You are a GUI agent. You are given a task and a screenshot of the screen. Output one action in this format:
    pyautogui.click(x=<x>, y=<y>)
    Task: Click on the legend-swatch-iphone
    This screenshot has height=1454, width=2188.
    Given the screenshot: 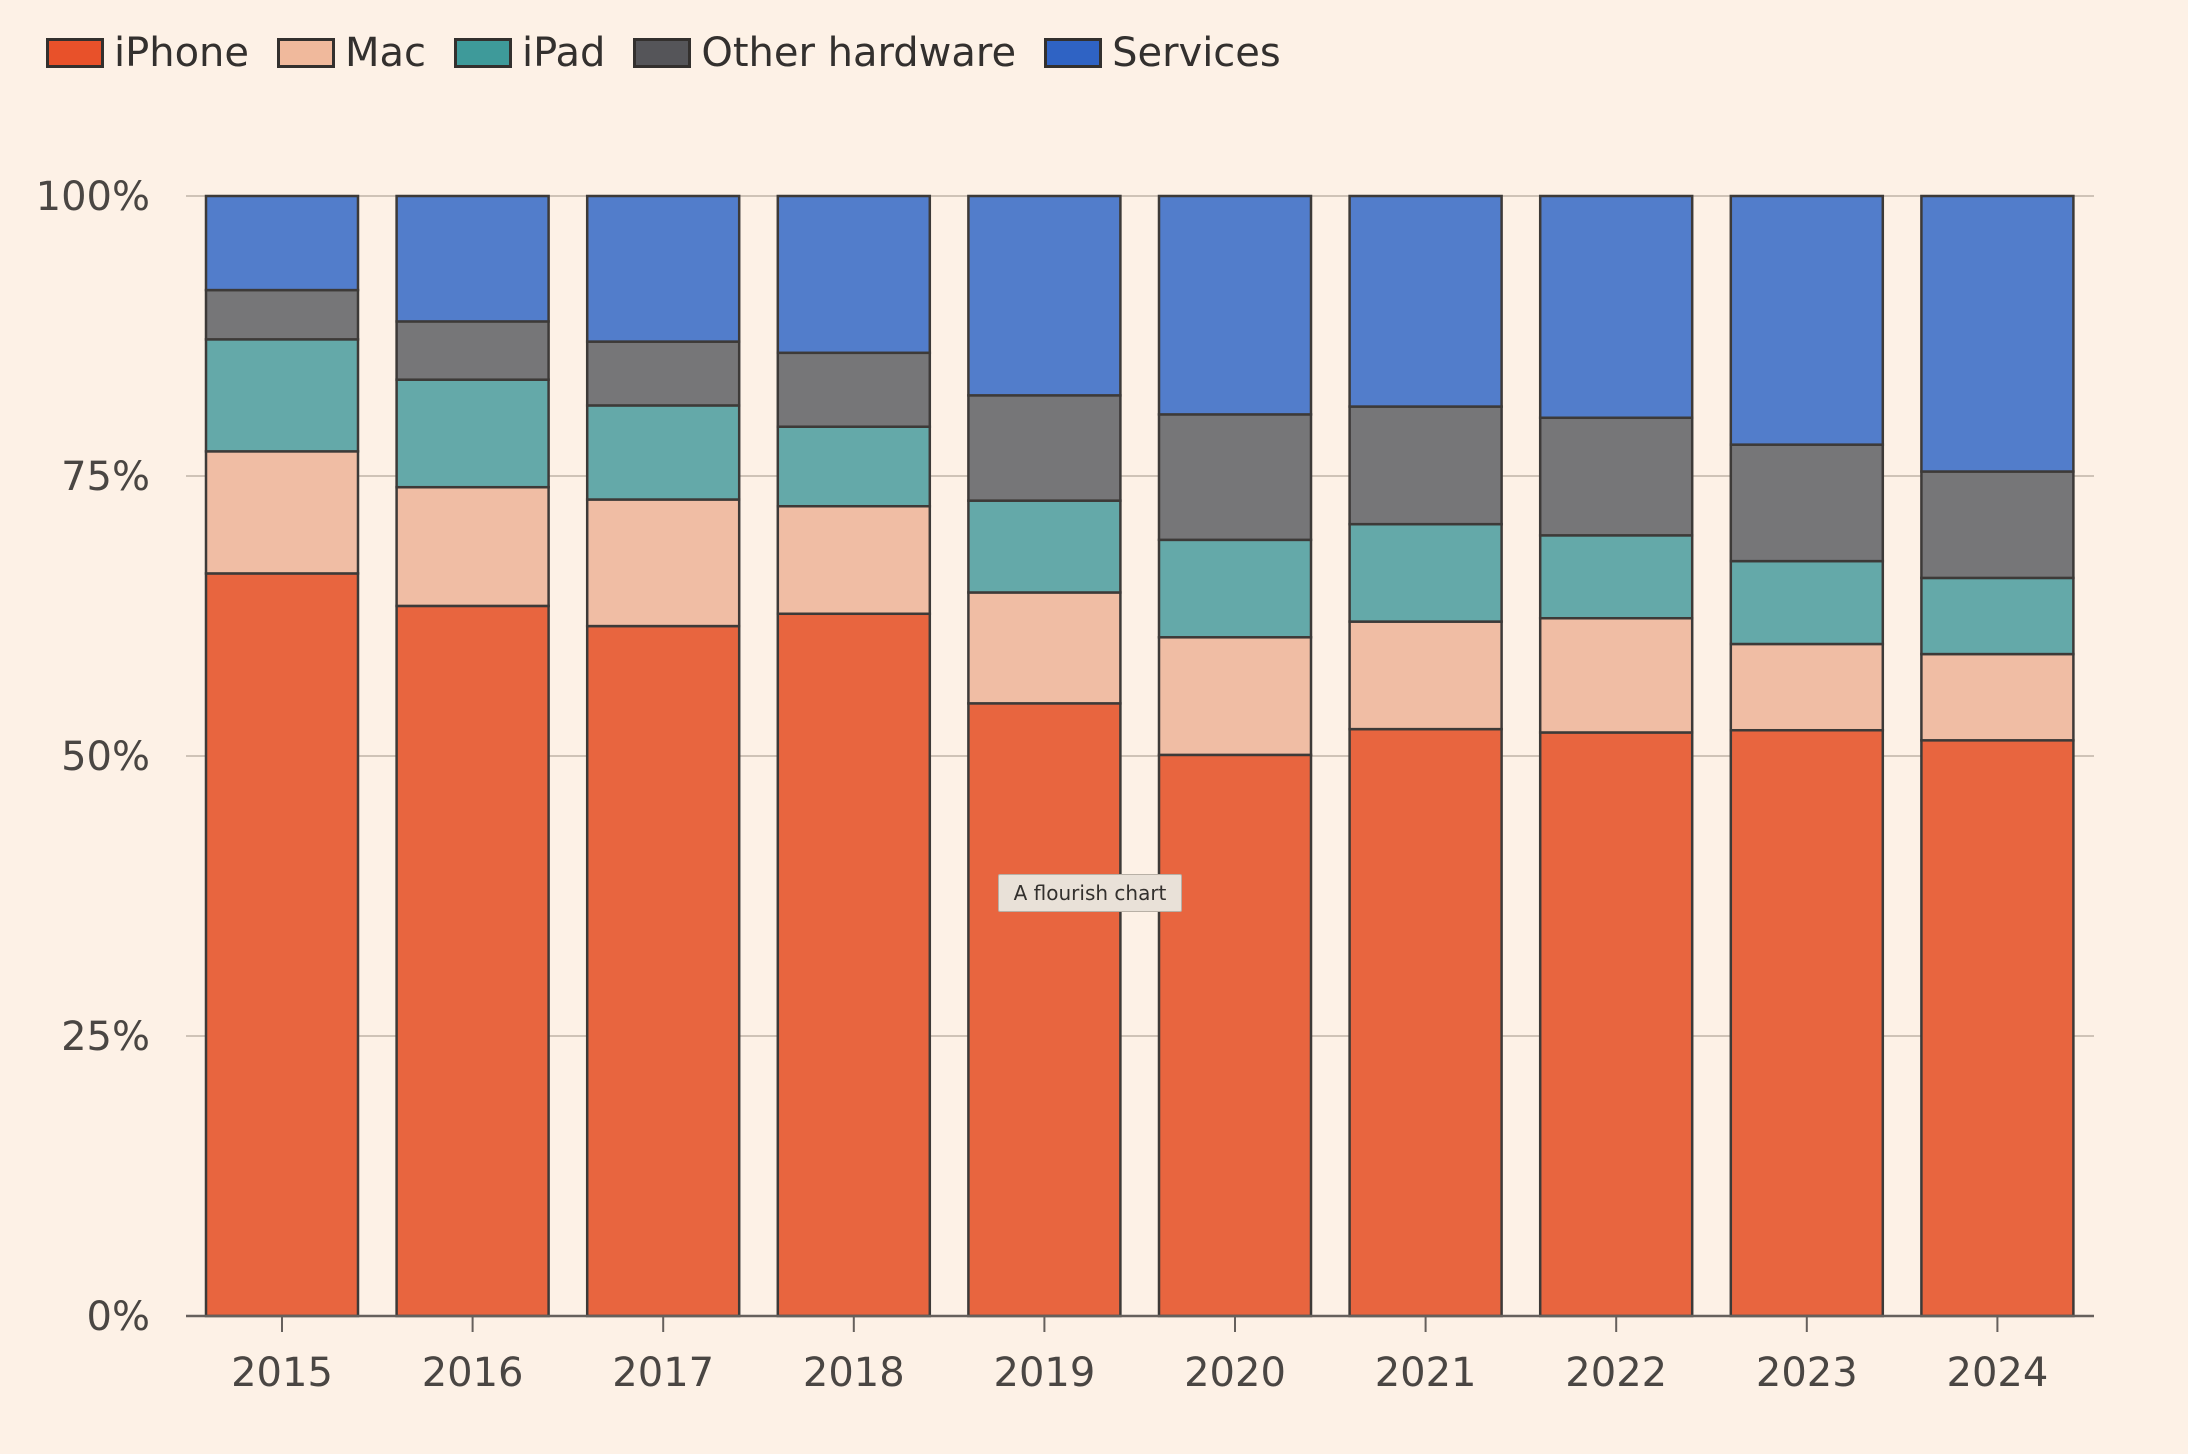 What is the action you would take?
    pyautogui.click(x=75, y=53)
    